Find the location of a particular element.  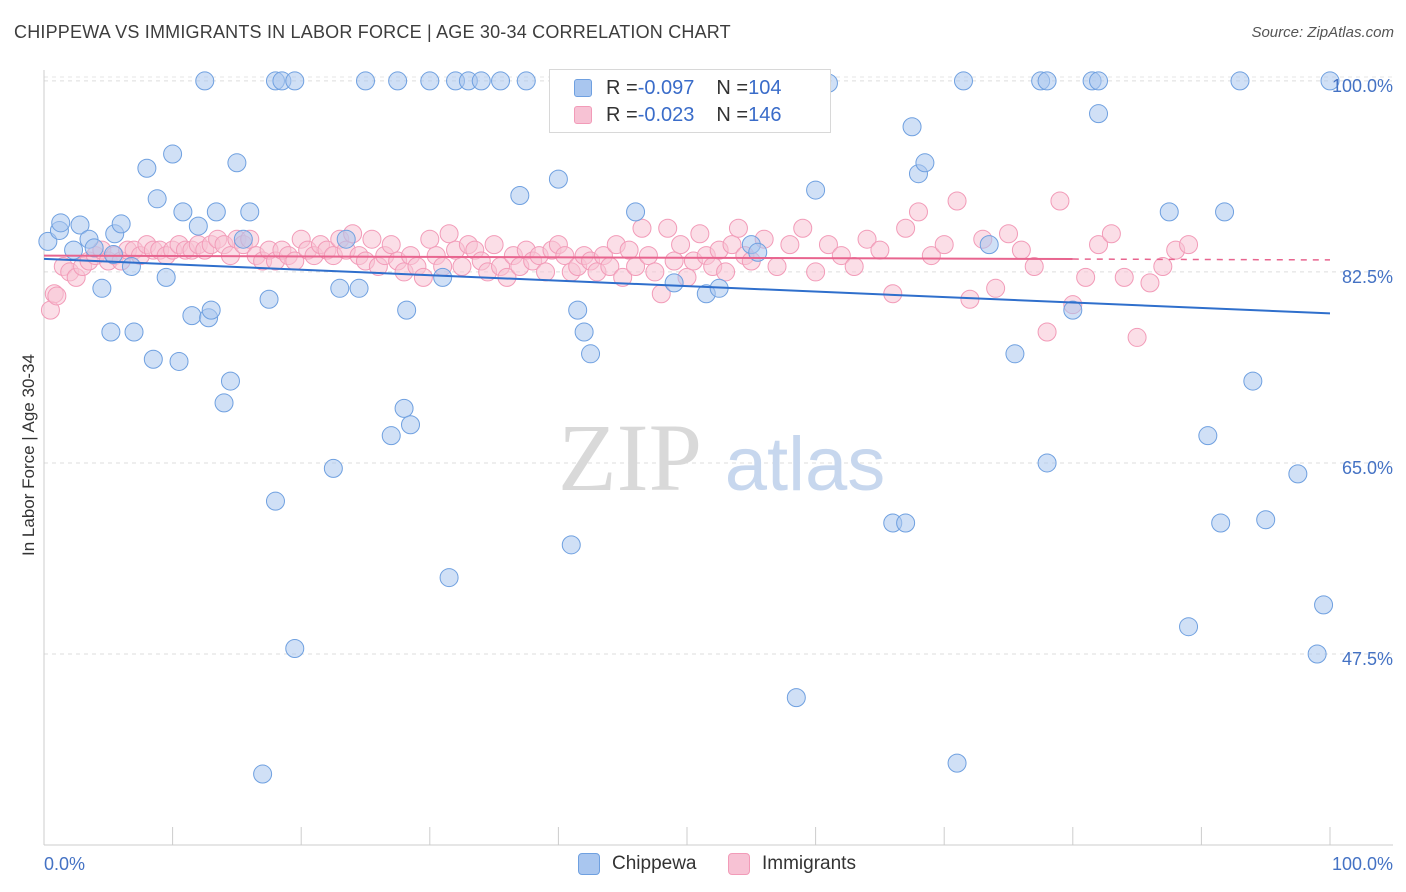

chippewa-legend-icon is located at coordinates (589, 864).